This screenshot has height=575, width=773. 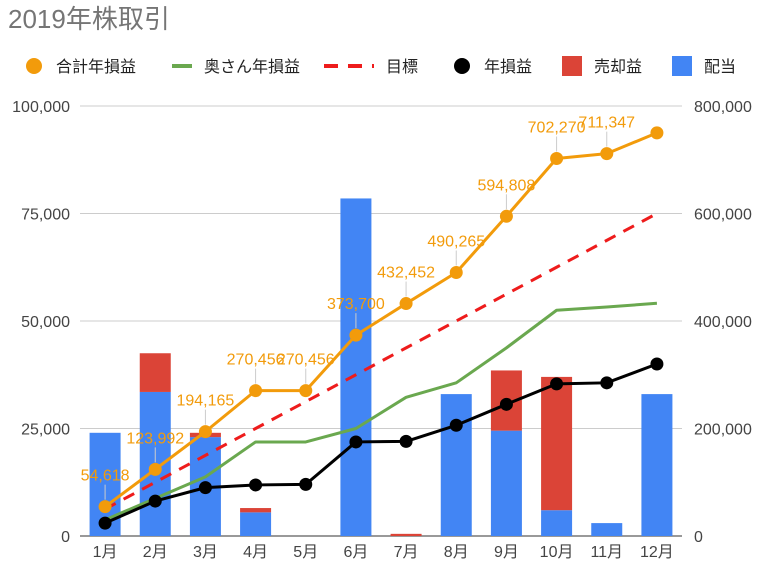 What do you see at coordinates (506, 185) in the screenshot?
I see `data-label: 594,808` at bounding box center [506, 185].